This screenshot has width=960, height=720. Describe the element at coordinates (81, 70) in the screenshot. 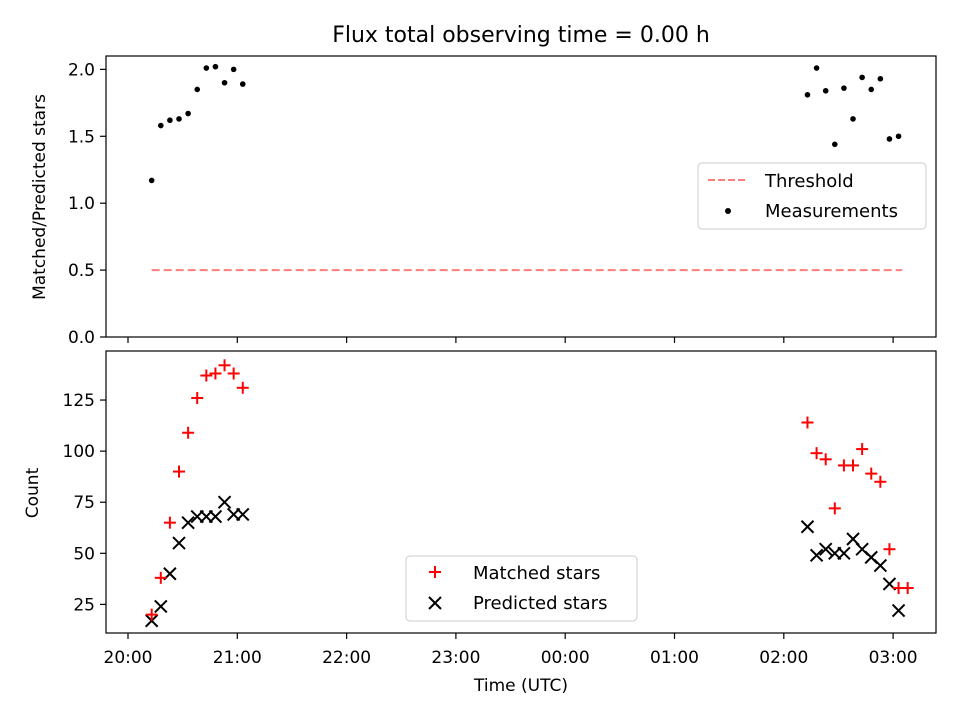

I see `top-y-tick-label: 2.0` at that location.